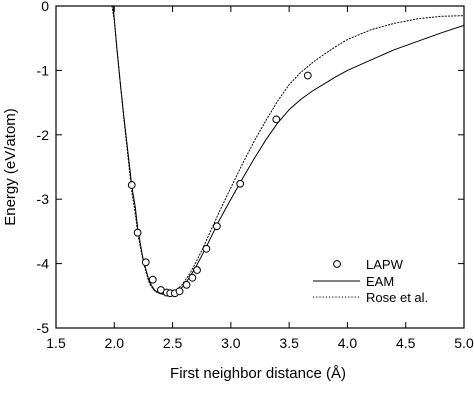  I want to click on y-tick-label: -3, so click(43, 199).